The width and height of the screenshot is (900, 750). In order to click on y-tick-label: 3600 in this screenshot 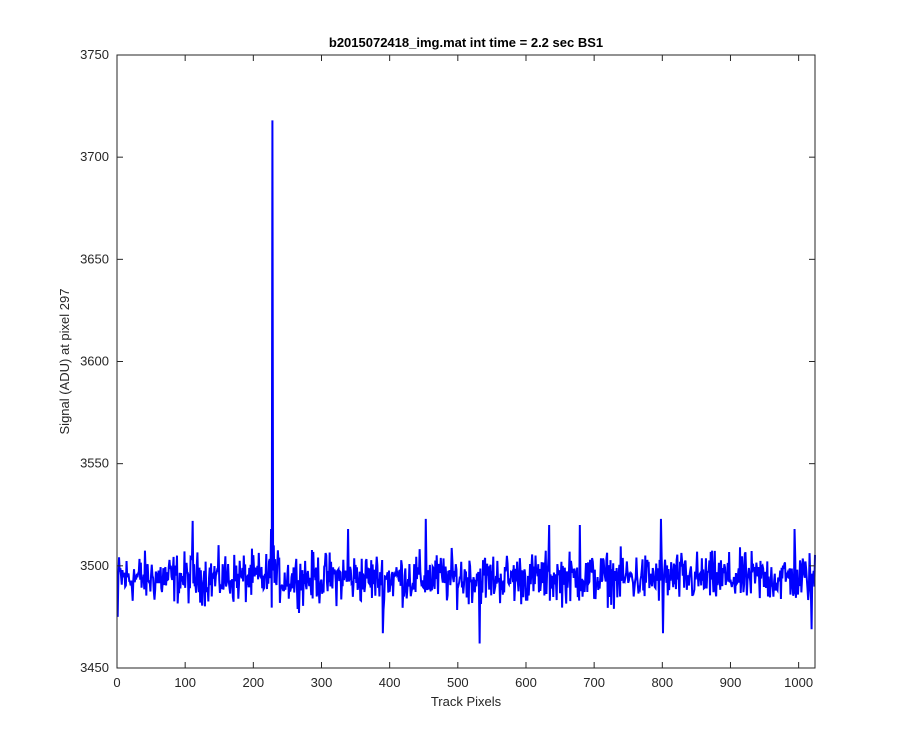, I will do `click(94, 361)`.